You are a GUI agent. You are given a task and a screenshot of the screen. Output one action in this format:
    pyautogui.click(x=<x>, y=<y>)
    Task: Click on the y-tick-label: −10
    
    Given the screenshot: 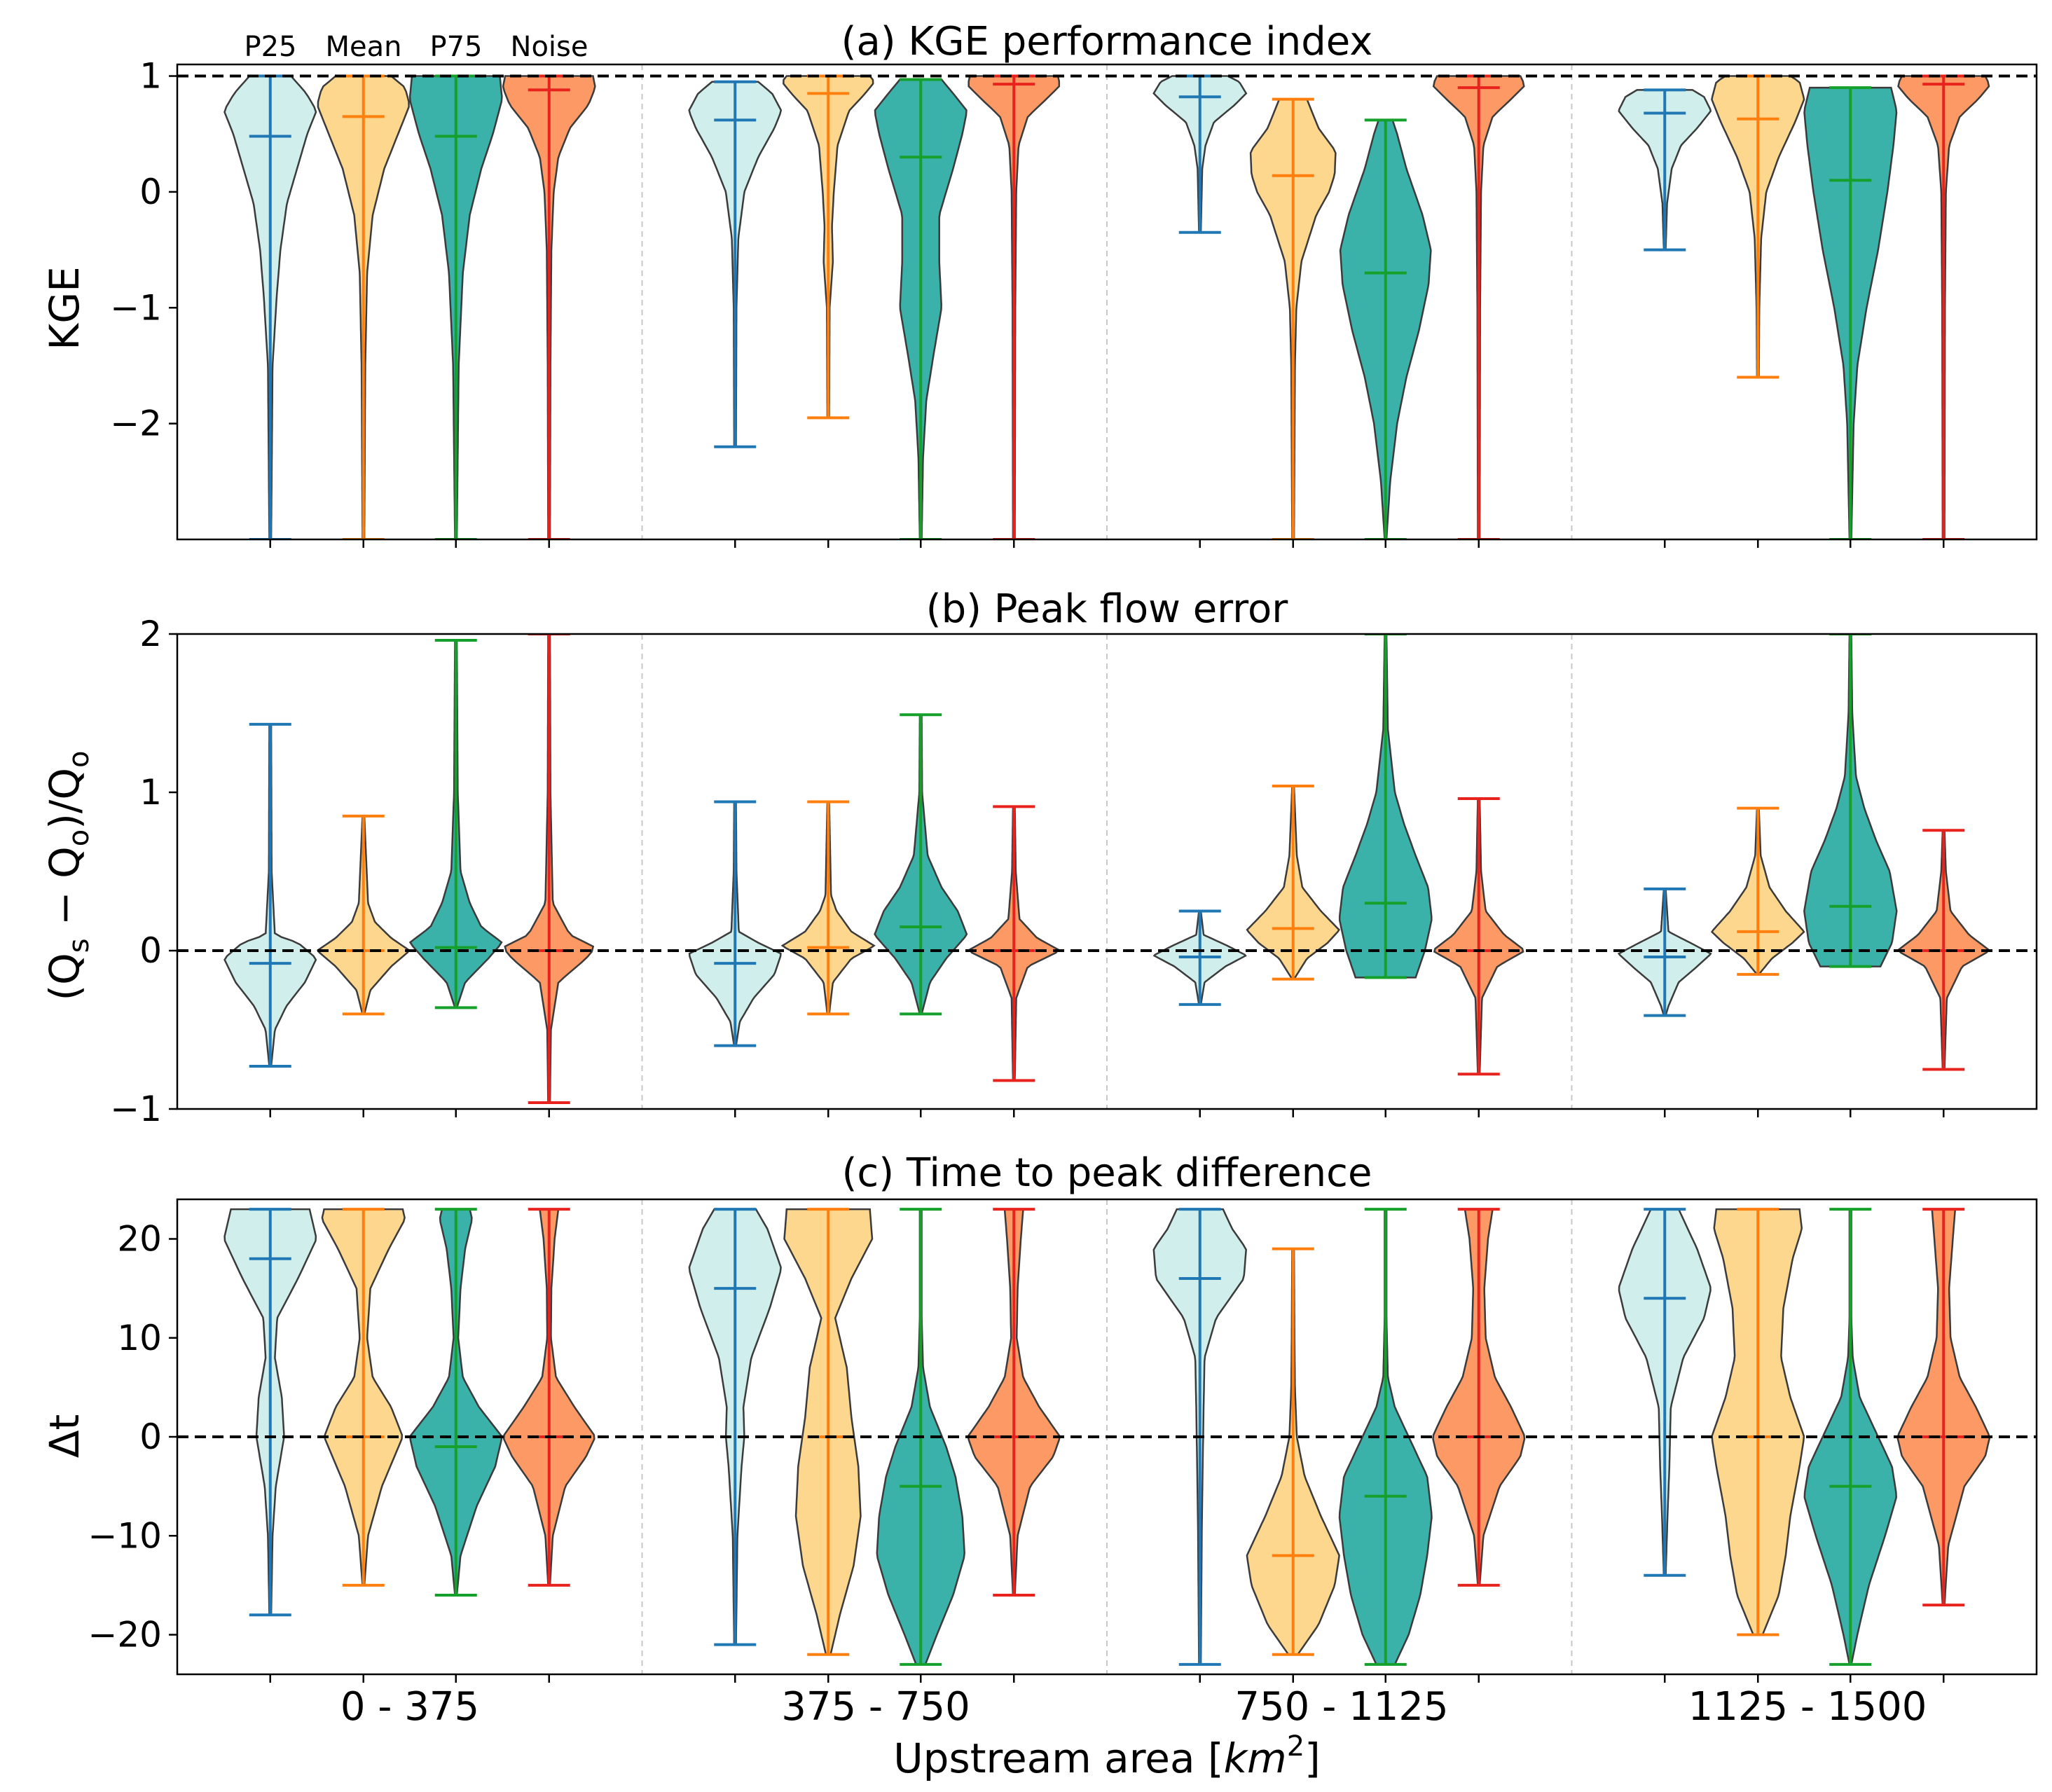 What is the action you would take?
    pyautogui.click(x=125, y=1536)
    